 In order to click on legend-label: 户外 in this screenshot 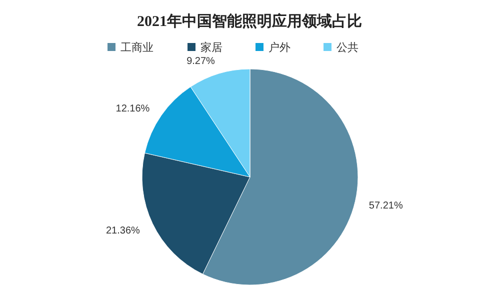, I will do `click(279, 47)`.